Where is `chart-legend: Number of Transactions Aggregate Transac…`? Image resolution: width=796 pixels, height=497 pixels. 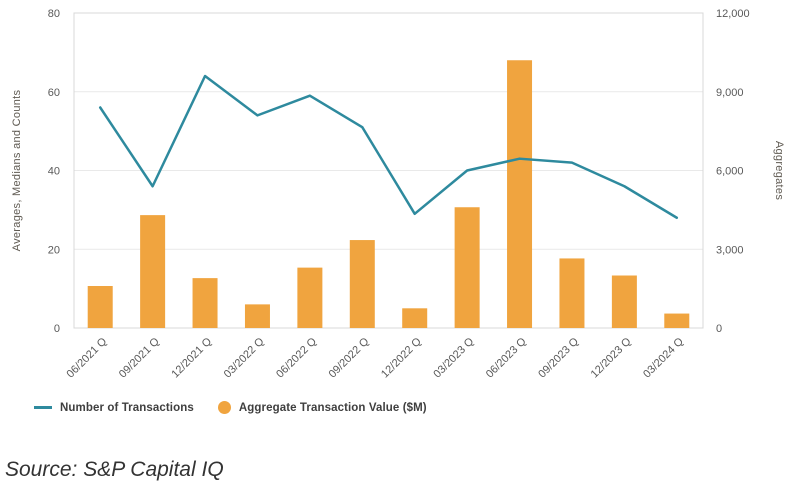
chart-legend: Number of Transactions Aggregate Transac… is located at coordinates (230, 407).